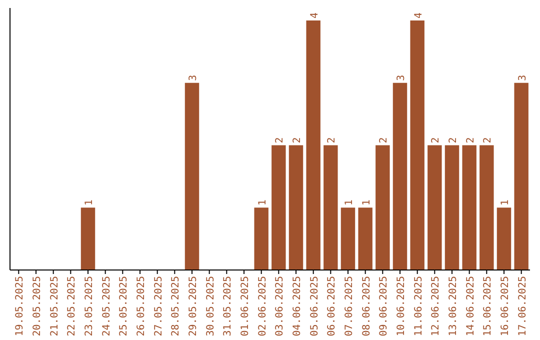 Image resolution: width=540 pixels, height=340 pixels. What do you see at coordinates (314, 306) in the screenshot?
I see `x-tick-label: 05.06.2025` at bounding box center [314, 306].